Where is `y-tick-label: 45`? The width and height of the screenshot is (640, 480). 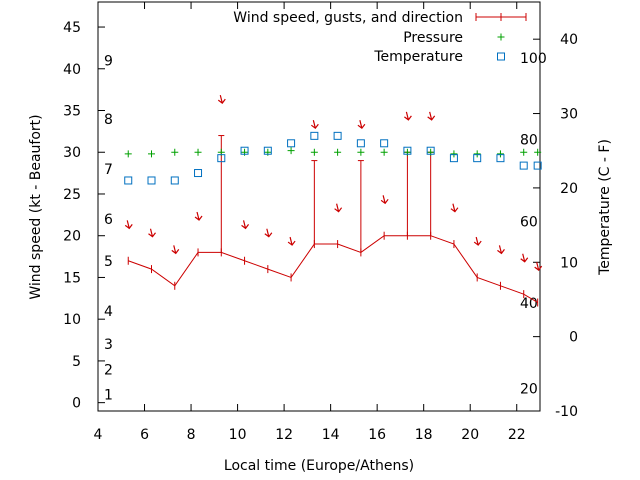 y-tick-label: 45 is located at coordinates (72, 28).